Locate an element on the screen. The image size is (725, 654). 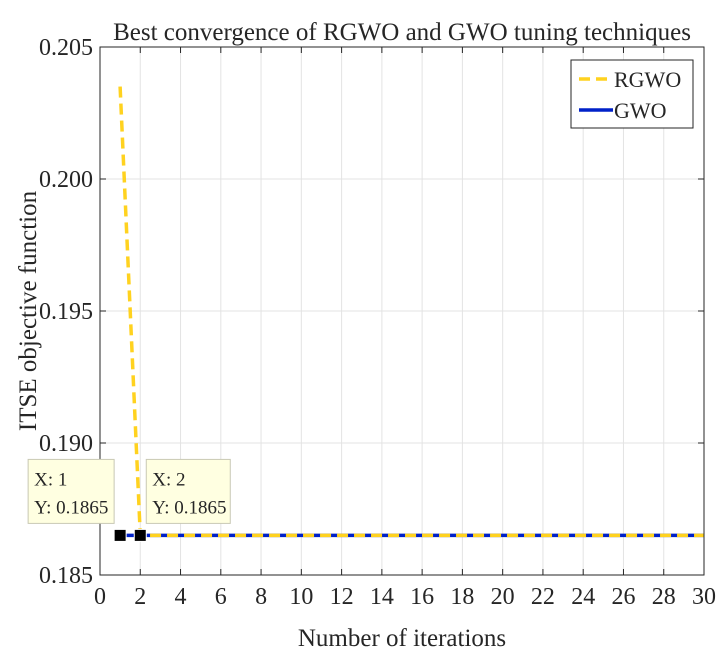
x-axis-label: Number of iterations is located at coordinates (402, 638).